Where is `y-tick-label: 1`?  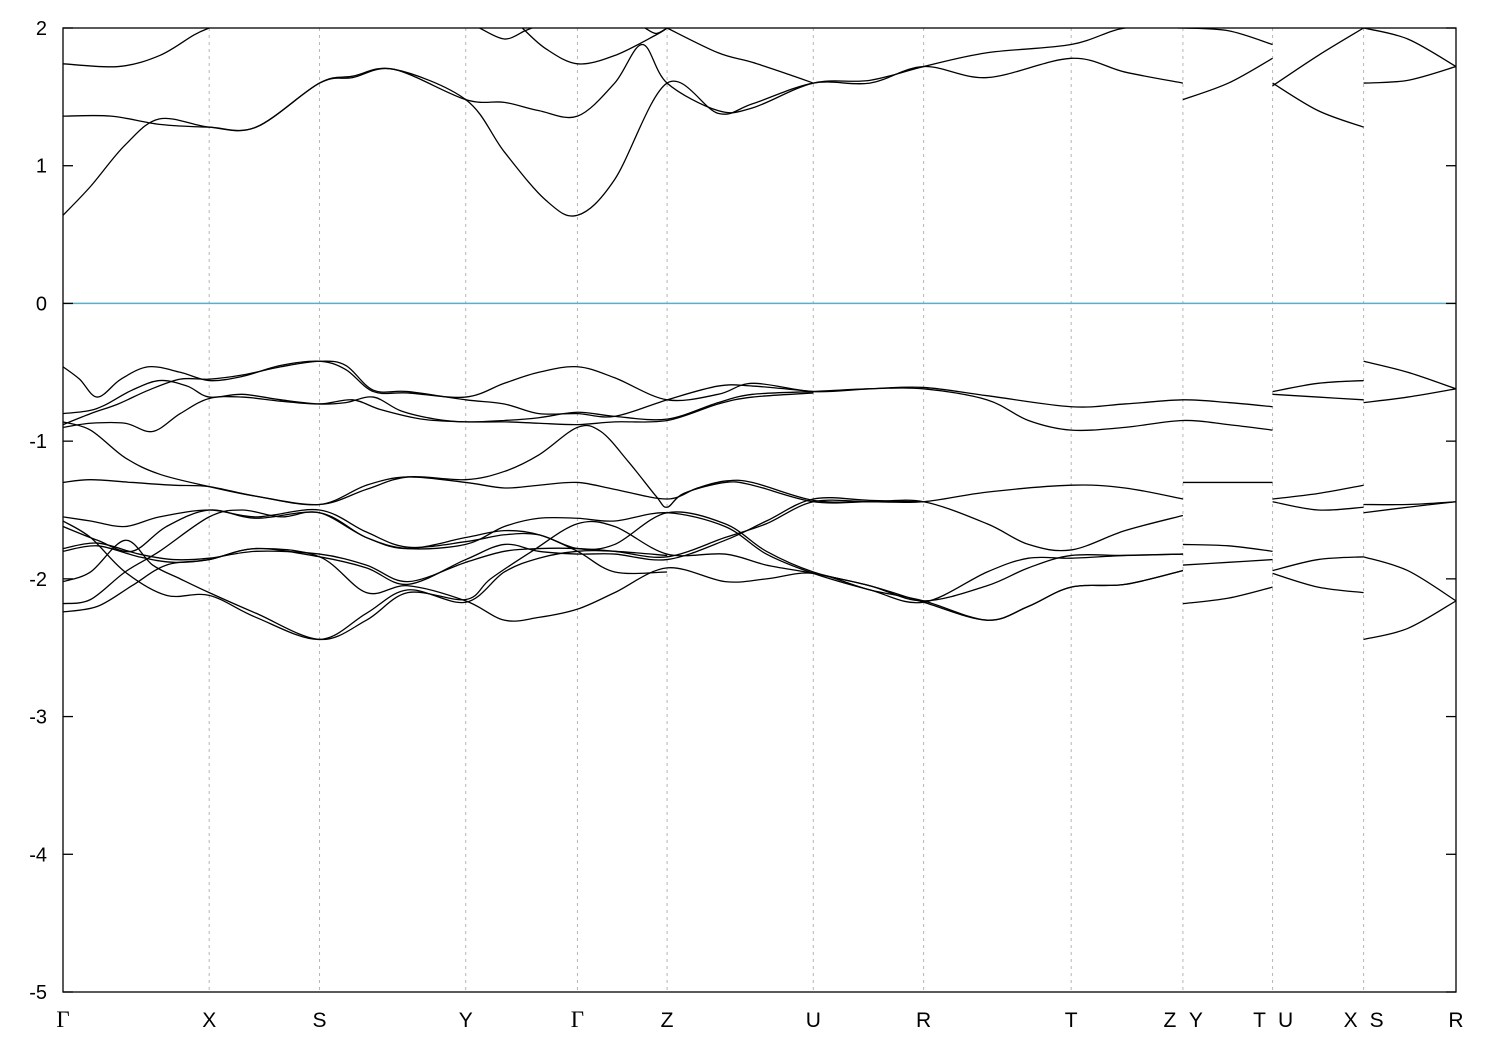 y-tick-label: 1 is located at coordinates (41, 167).